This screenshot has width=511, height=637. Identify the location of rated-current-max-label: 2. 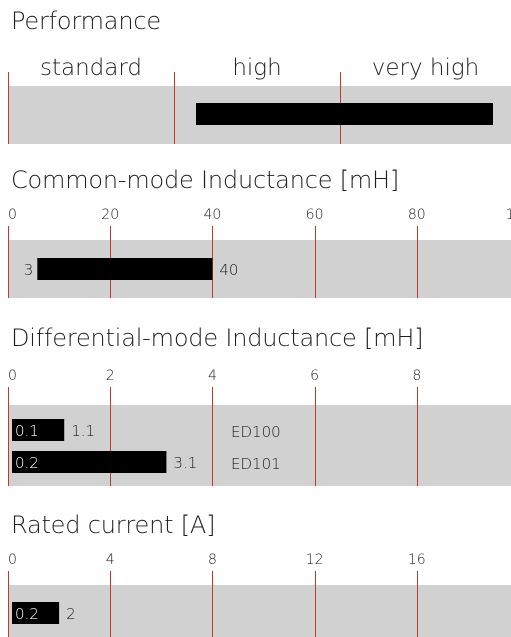
(71, 614).